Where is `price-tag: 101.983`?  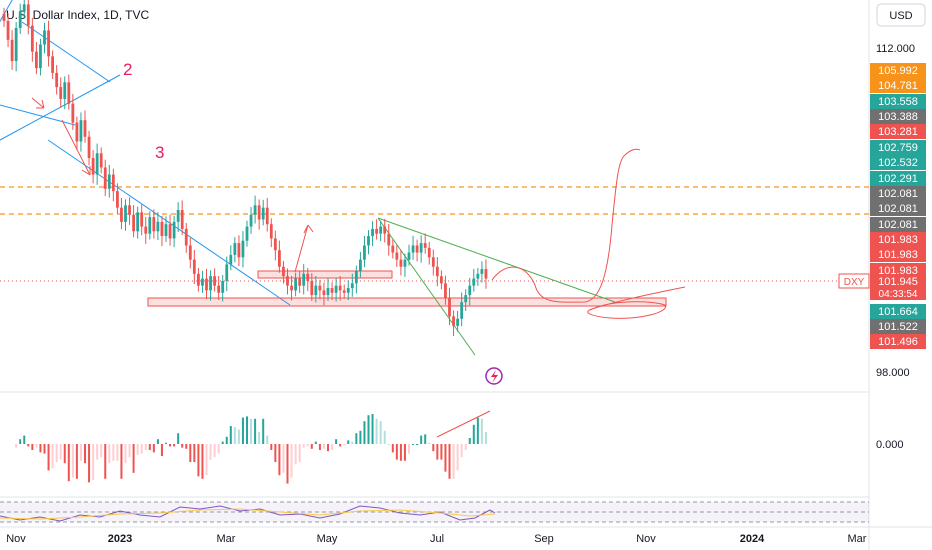
price-tag: 101.983 is located at coordinates (898, 254).